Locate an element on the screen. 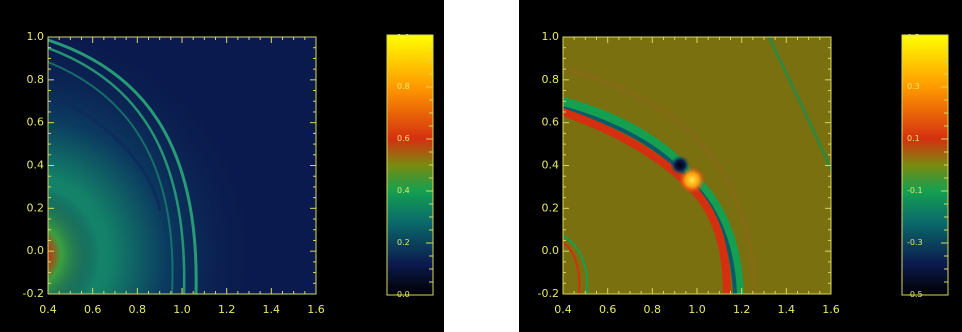 This screenshot has width=962, height=332. right-cold-spot is located at coordinates (680, 165).